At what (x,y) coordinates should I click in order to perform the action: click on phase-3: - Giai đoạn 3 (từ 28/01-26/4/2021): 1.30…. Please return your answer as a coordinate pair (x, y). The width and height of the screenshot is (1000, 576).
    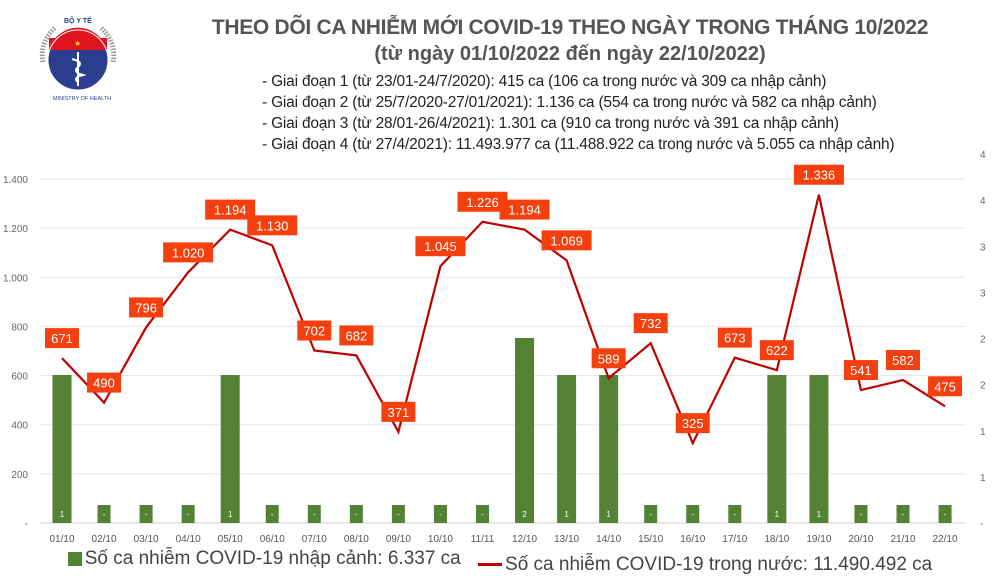
    Looking at the image, I should click on (550, 123).